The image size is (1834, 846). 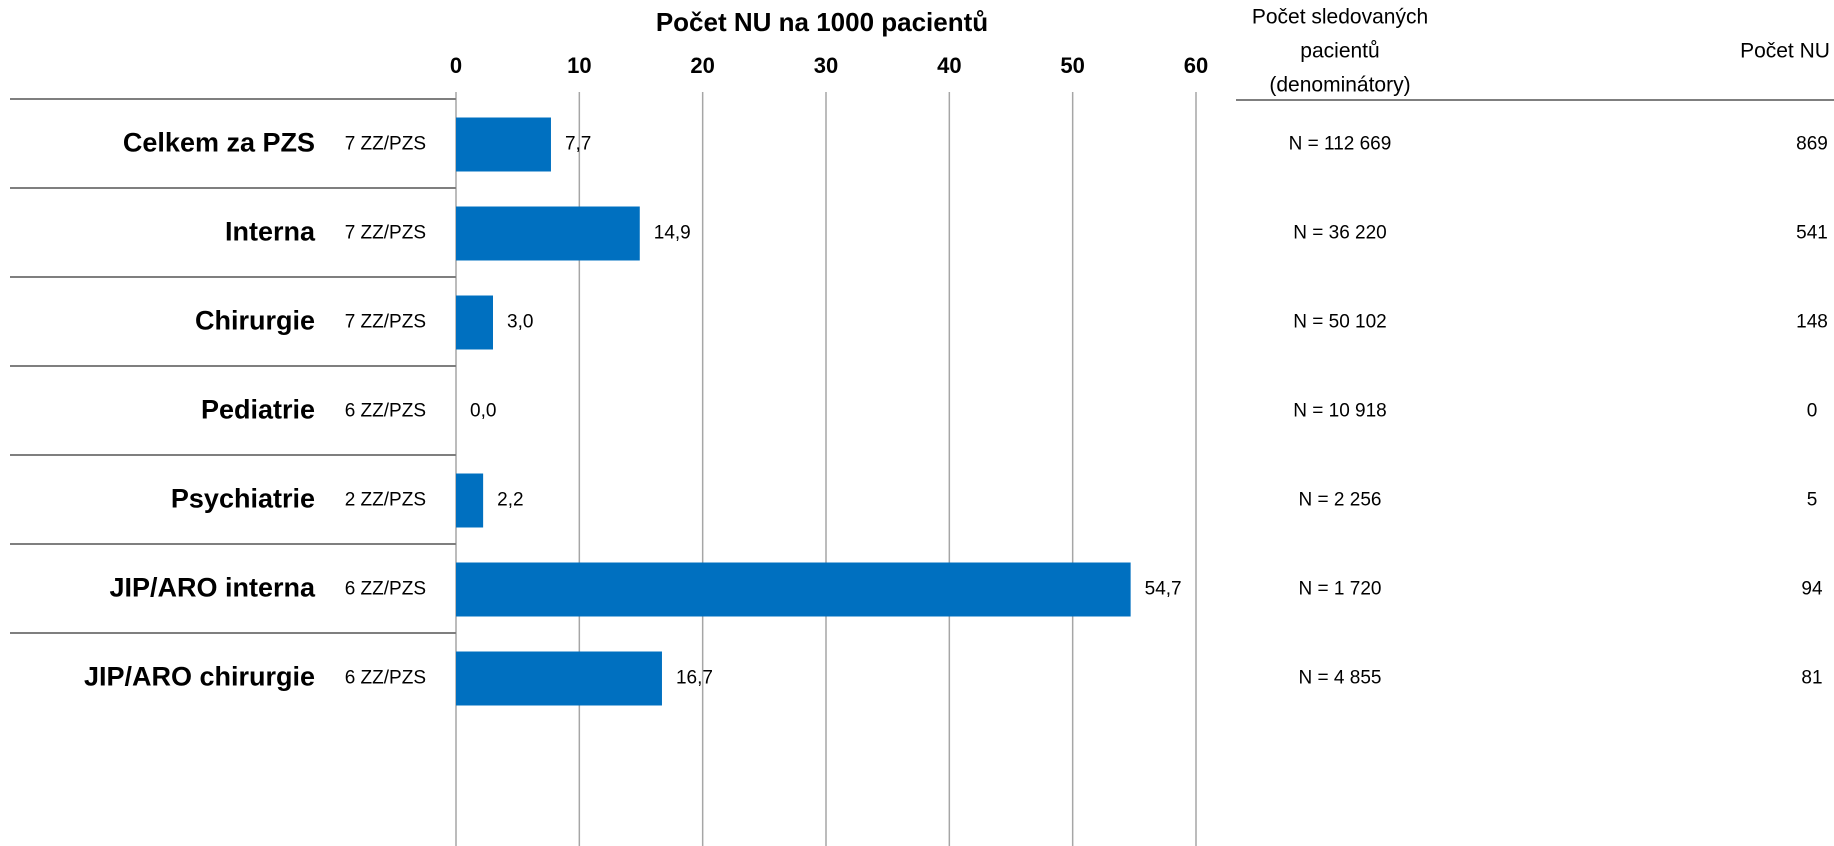 What do you see at coordinates (1785, 51) in the screenshot?
I see `table-header: Počet NU` at bounding box center [1785, 51].